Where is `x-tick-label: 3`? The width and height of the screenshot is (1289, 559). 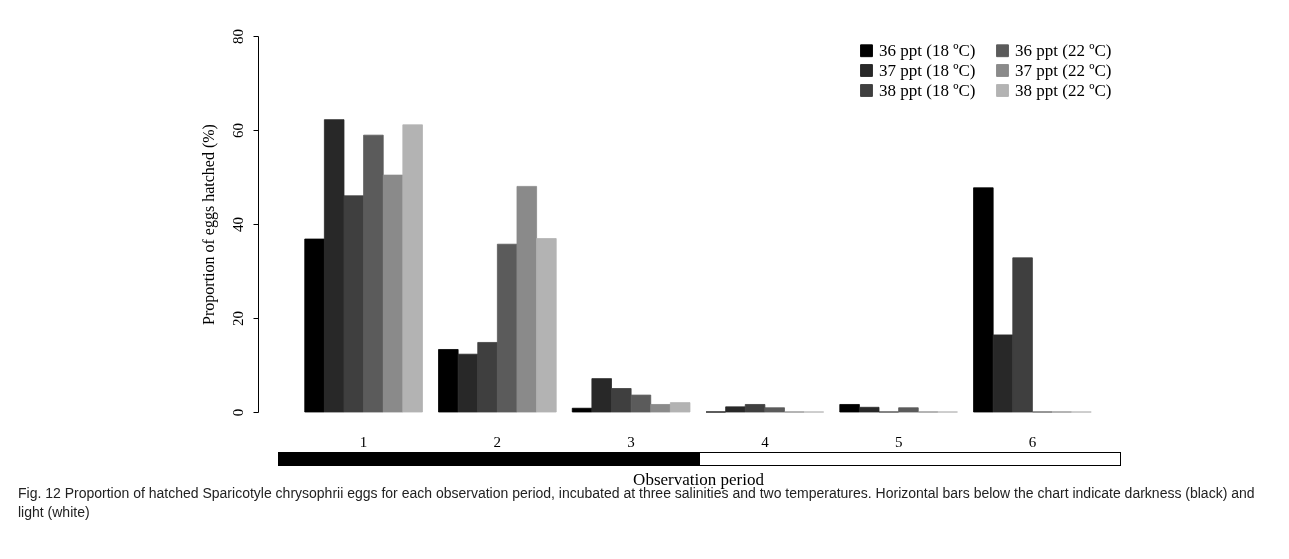 x-tick-label: 3 is located at coordinates (631, 441).